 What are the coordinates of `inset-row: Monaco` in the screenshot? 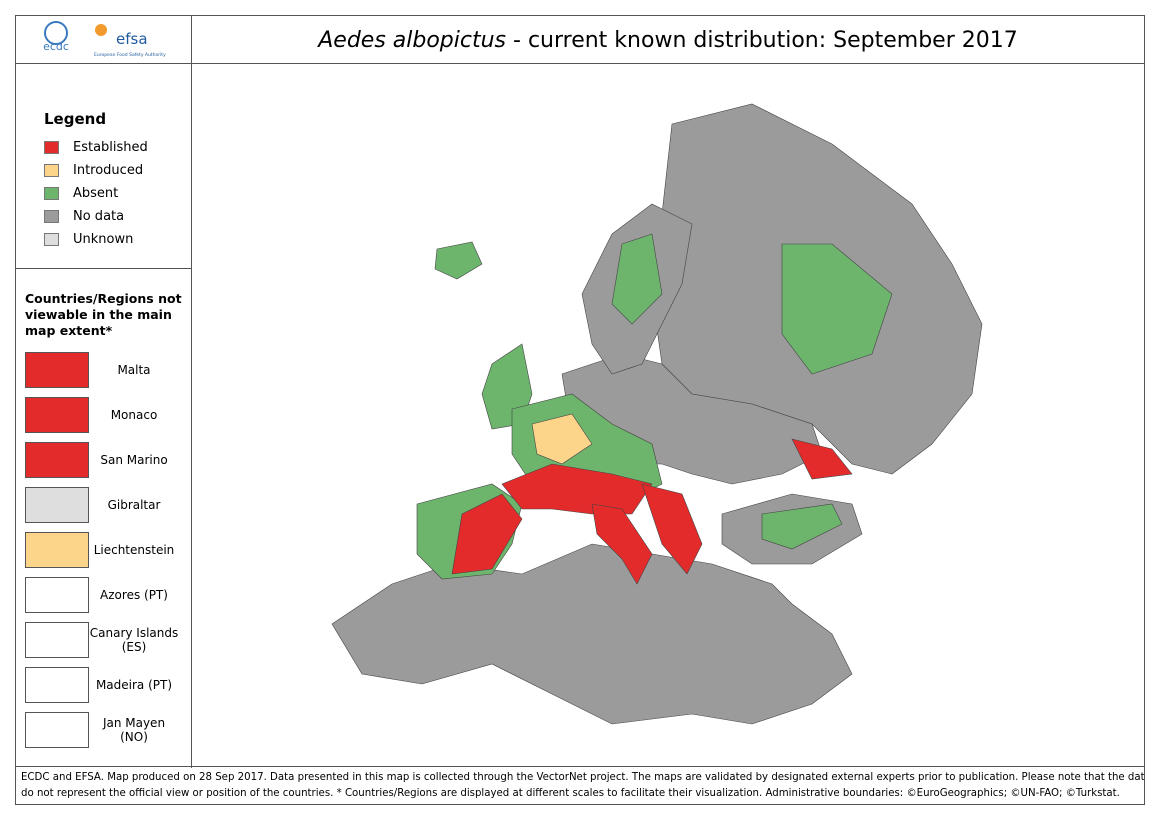 It's located at (108, 414).